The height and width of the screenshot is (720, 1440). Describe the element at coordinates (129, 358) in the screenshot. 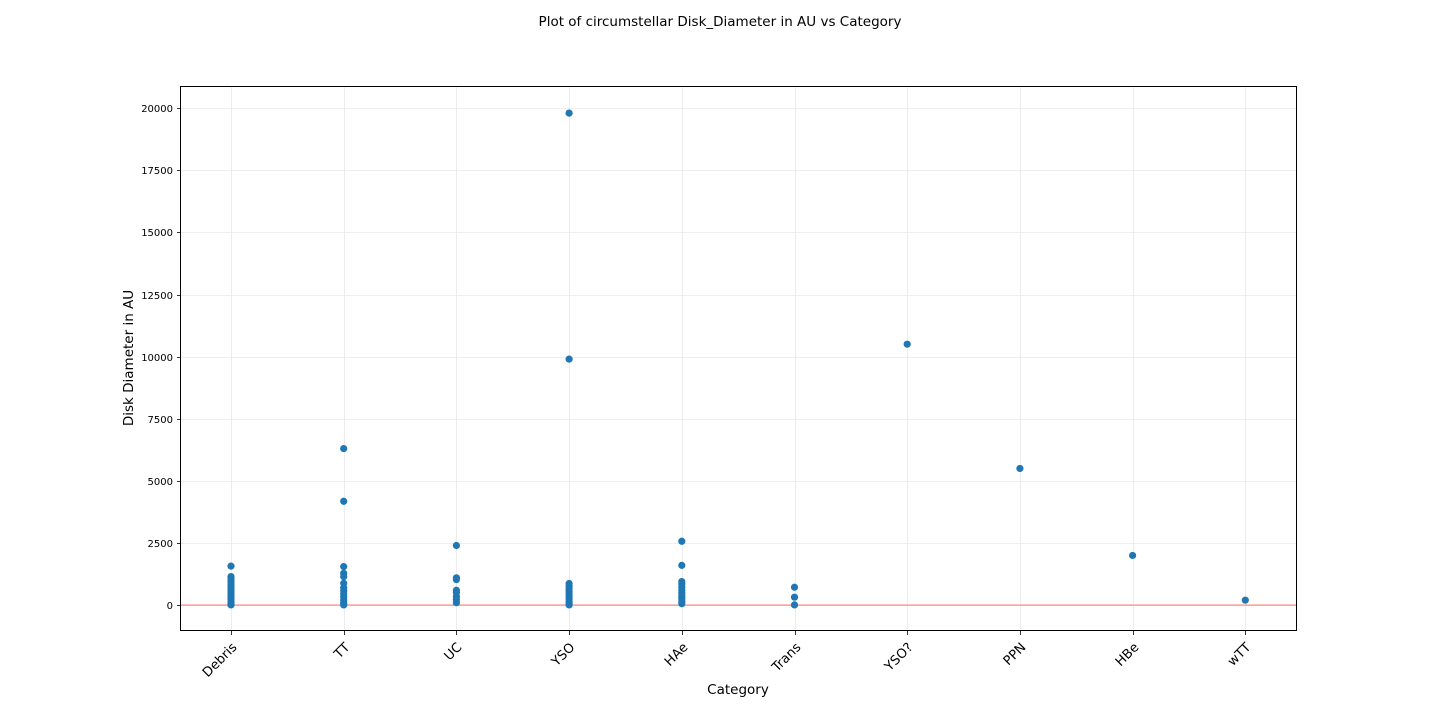

I see `y-axis-title: Disk Diameter in AU` at that location.